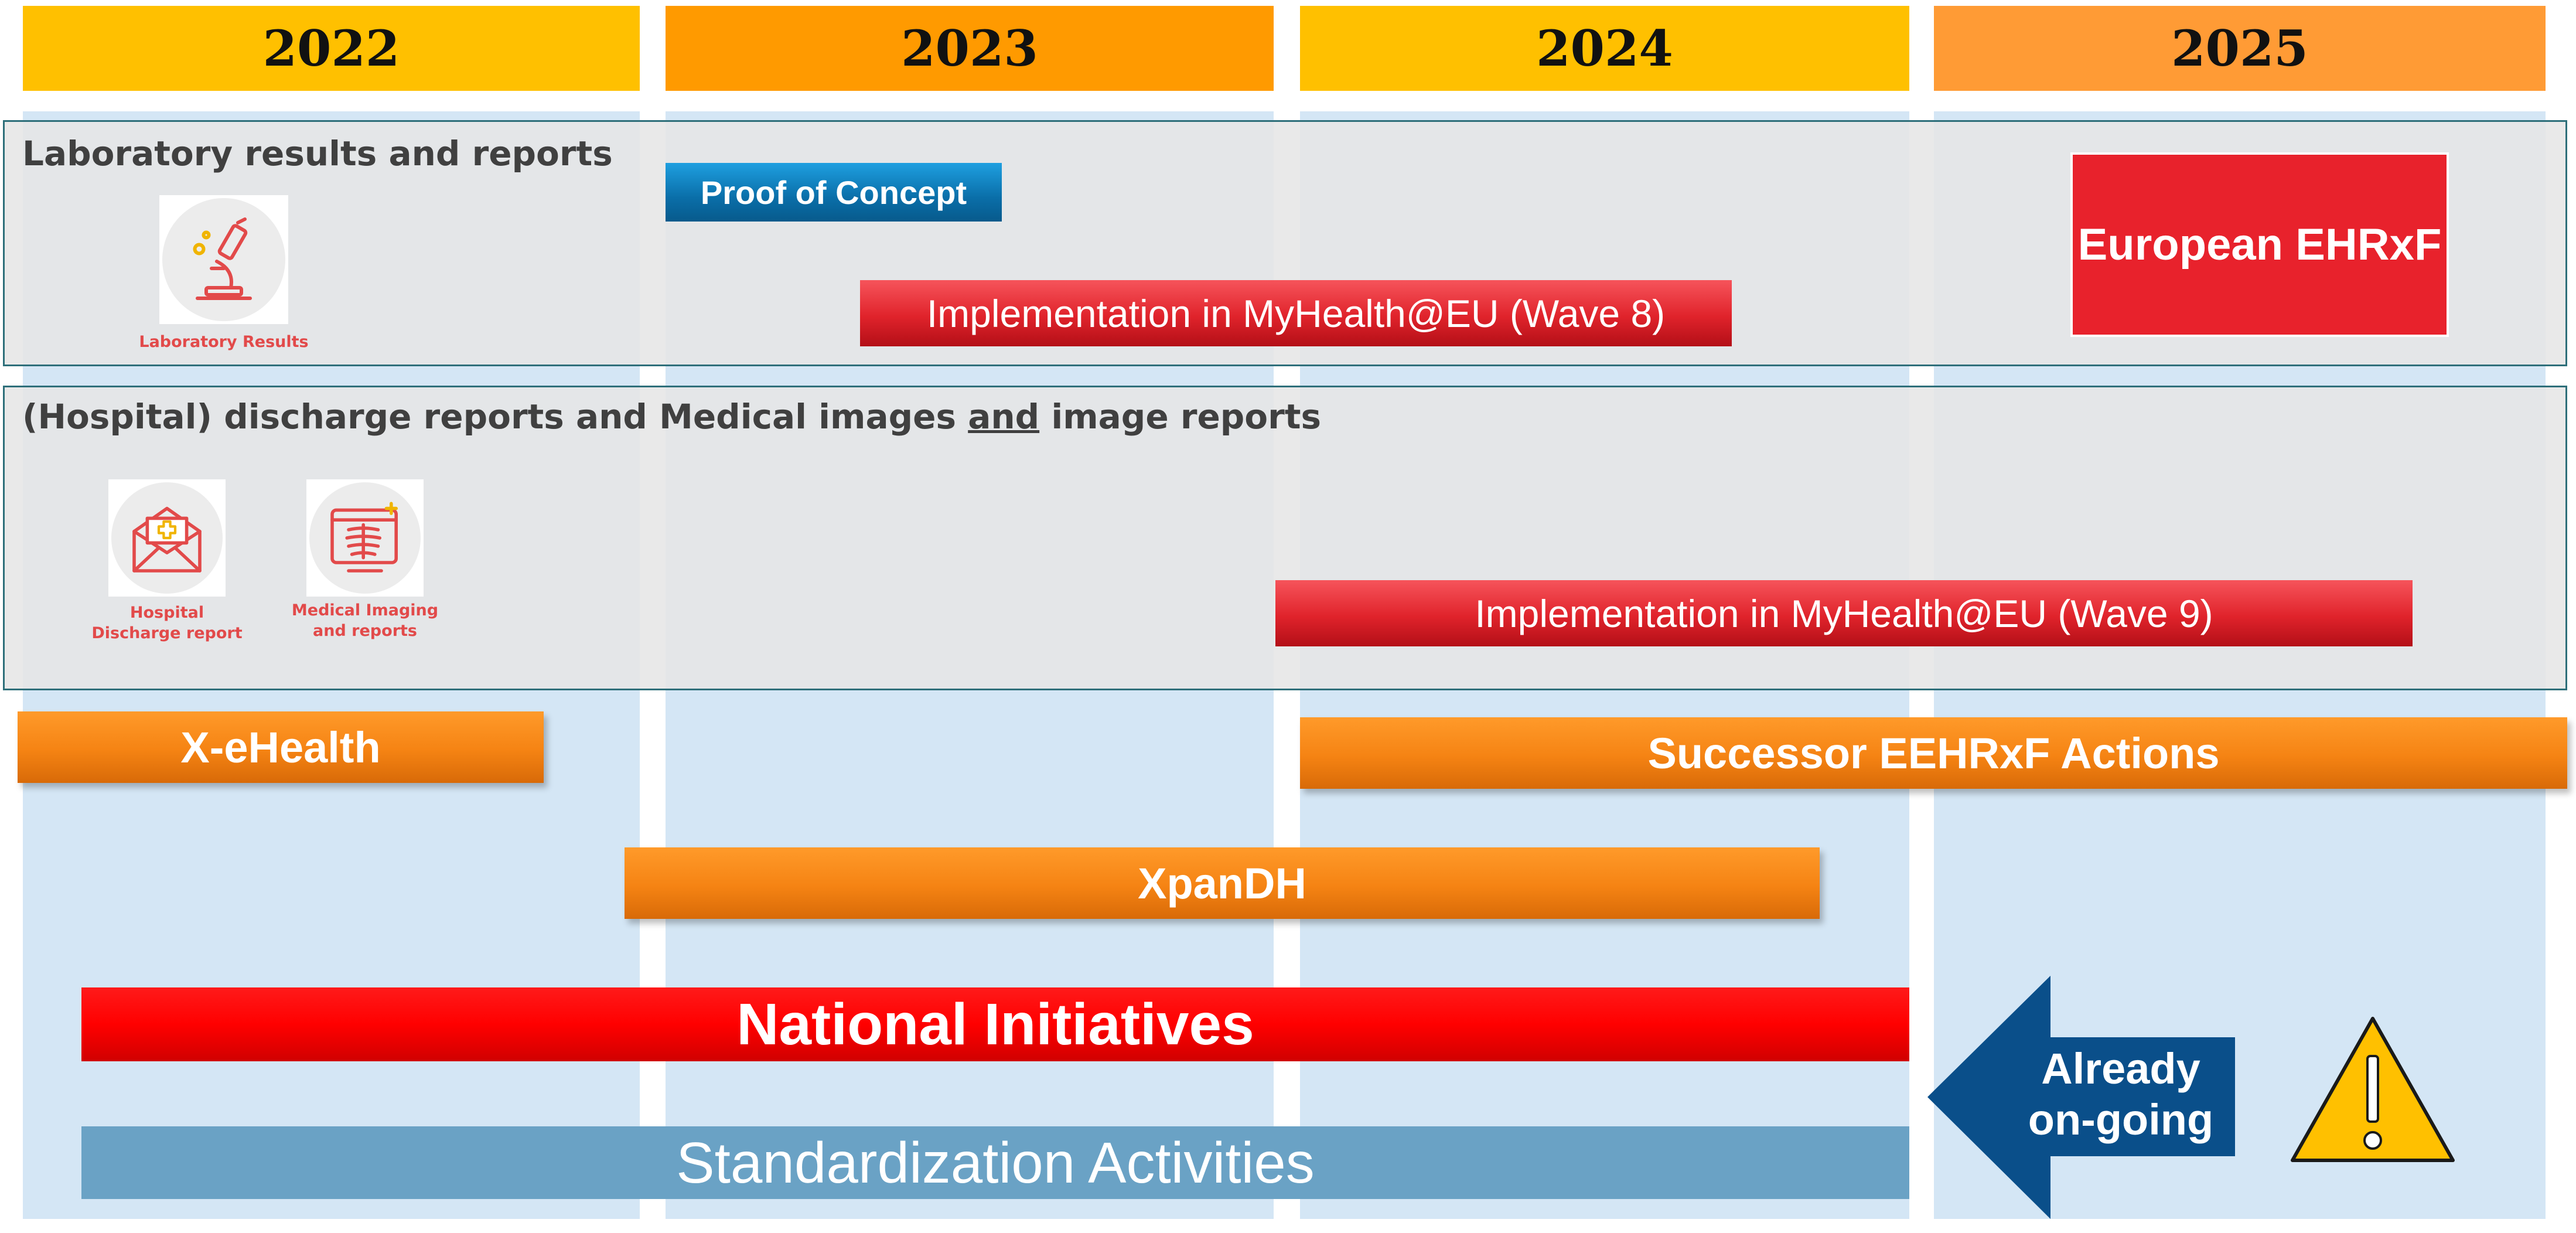 Image resolution: width=2576 pixels, height=1233 pixels. What do you see at coordinates (2121, 1120) in the screenshot?
I see `arrow-text-line2: on-going` at bounding box center [2121, 1120].